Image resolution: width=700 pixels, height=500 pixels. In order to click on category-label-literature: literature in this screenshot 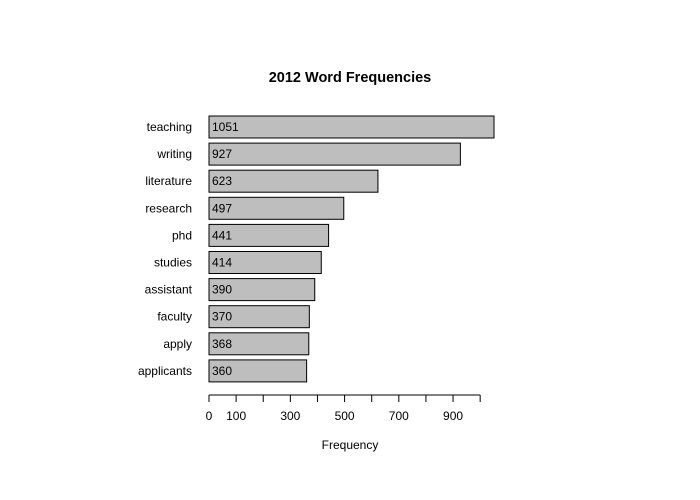, I will do `click(168, 181)`.